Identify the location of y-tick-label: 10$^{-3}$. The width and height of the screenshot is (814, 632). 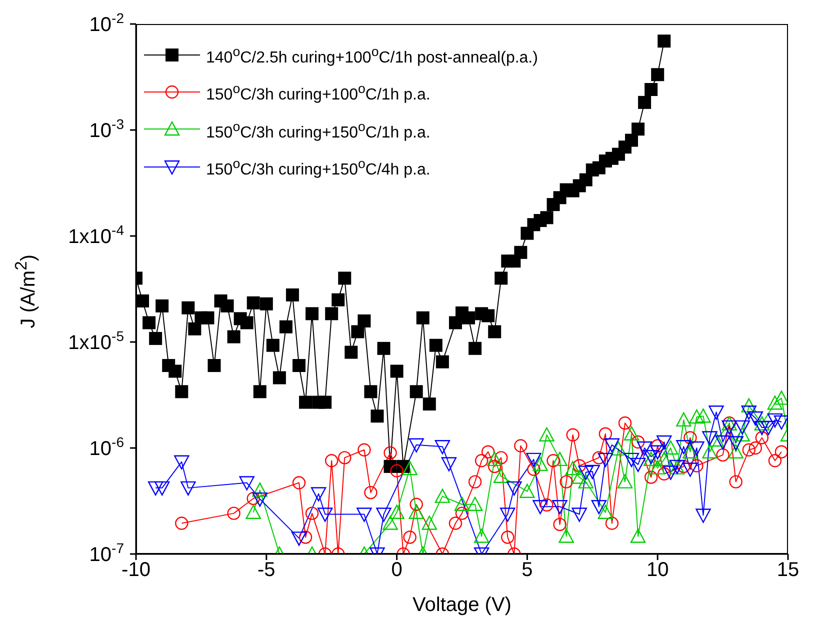
(106, 129).